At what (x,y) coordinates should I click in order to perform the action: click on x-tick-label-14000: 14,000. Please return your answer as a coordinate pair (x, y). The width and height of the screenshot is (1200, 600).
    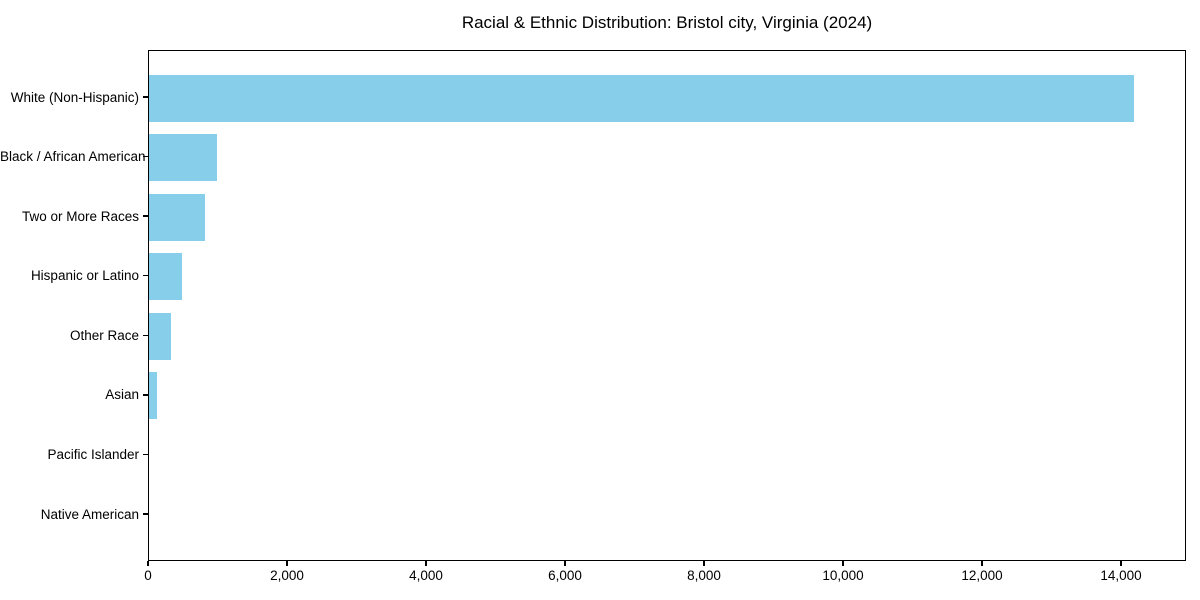
    Looking at the image, I should click on (1121, 575).